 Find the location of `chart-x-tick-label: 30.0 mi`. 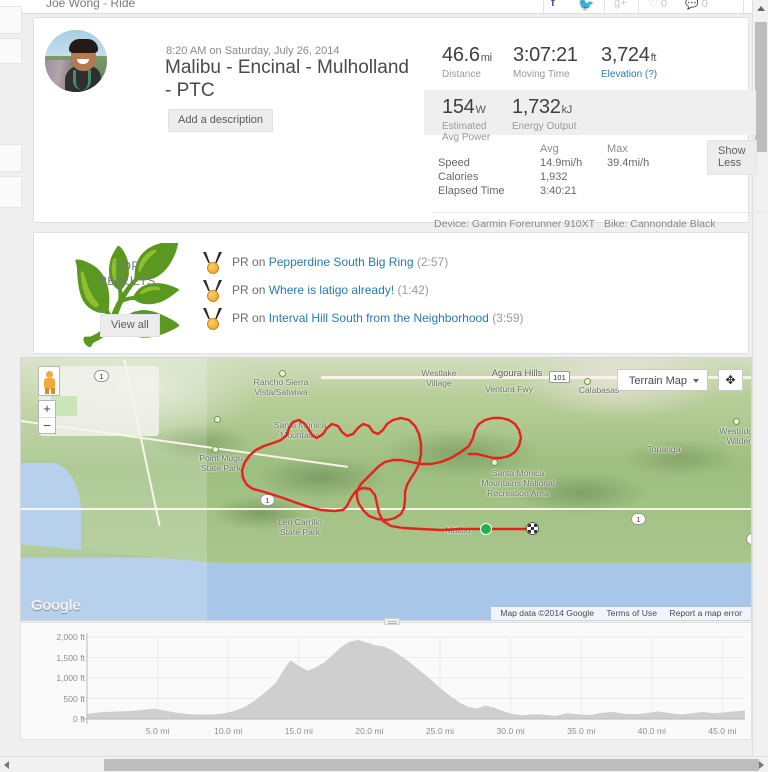

chart-x-tick-label: 30.0 mi is located at coordinates (510, 731).